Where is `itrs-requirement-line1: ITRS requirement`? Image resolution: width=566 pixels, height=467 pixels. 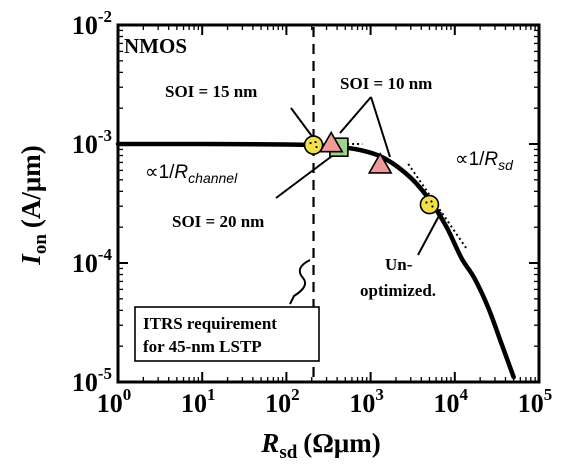 itrs-requirement-line1: ITRS requirement is located at coordinates (210, 323).